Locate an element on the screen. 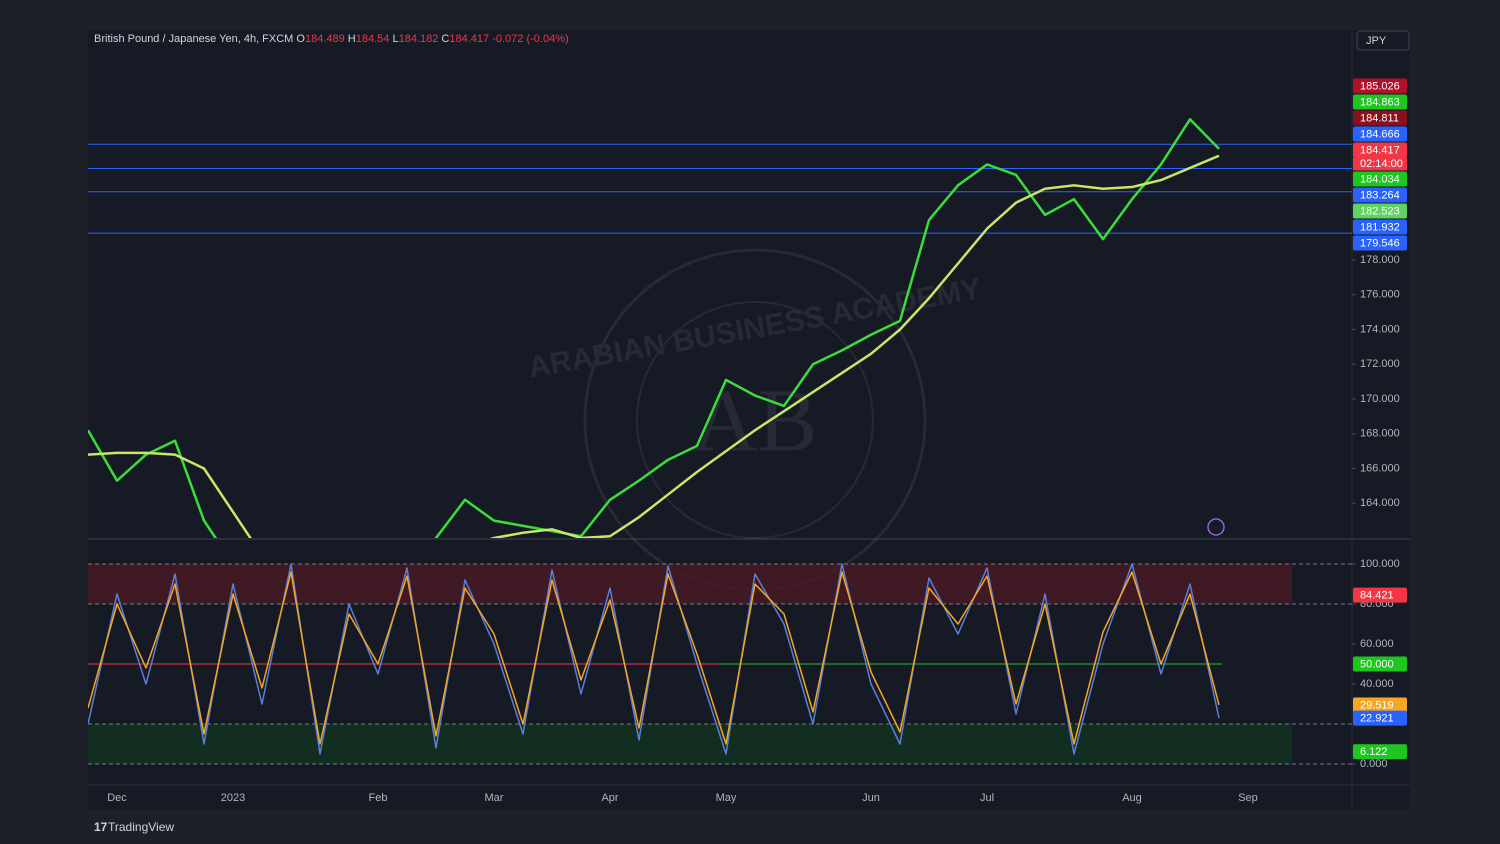 Image resolution: width=1500 pixels, height=844 pixels. y-tick-label: 170.000 is located at coordinates (1380, 399).